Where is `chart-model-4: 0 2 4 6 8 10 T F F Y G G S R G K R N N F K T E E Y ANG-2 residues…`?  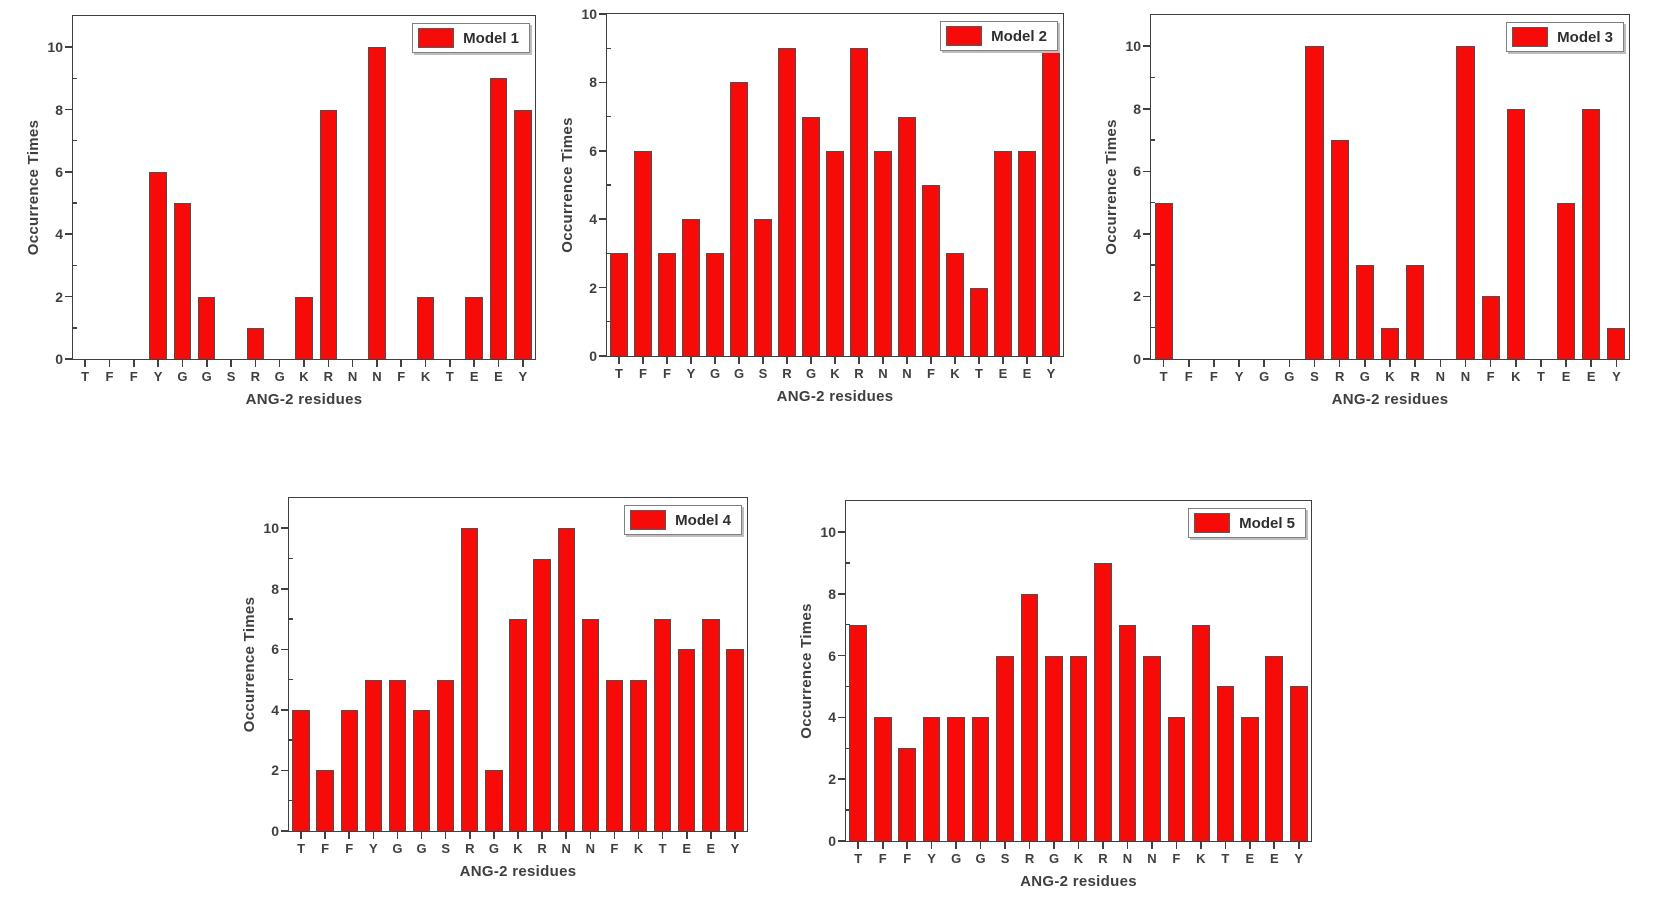 chart-model-4: 0 2 4 6 8 10 T F F Y G G S R G K R N N F K T E E Y ANG-2 residues… is located at coordinates (494, 688).